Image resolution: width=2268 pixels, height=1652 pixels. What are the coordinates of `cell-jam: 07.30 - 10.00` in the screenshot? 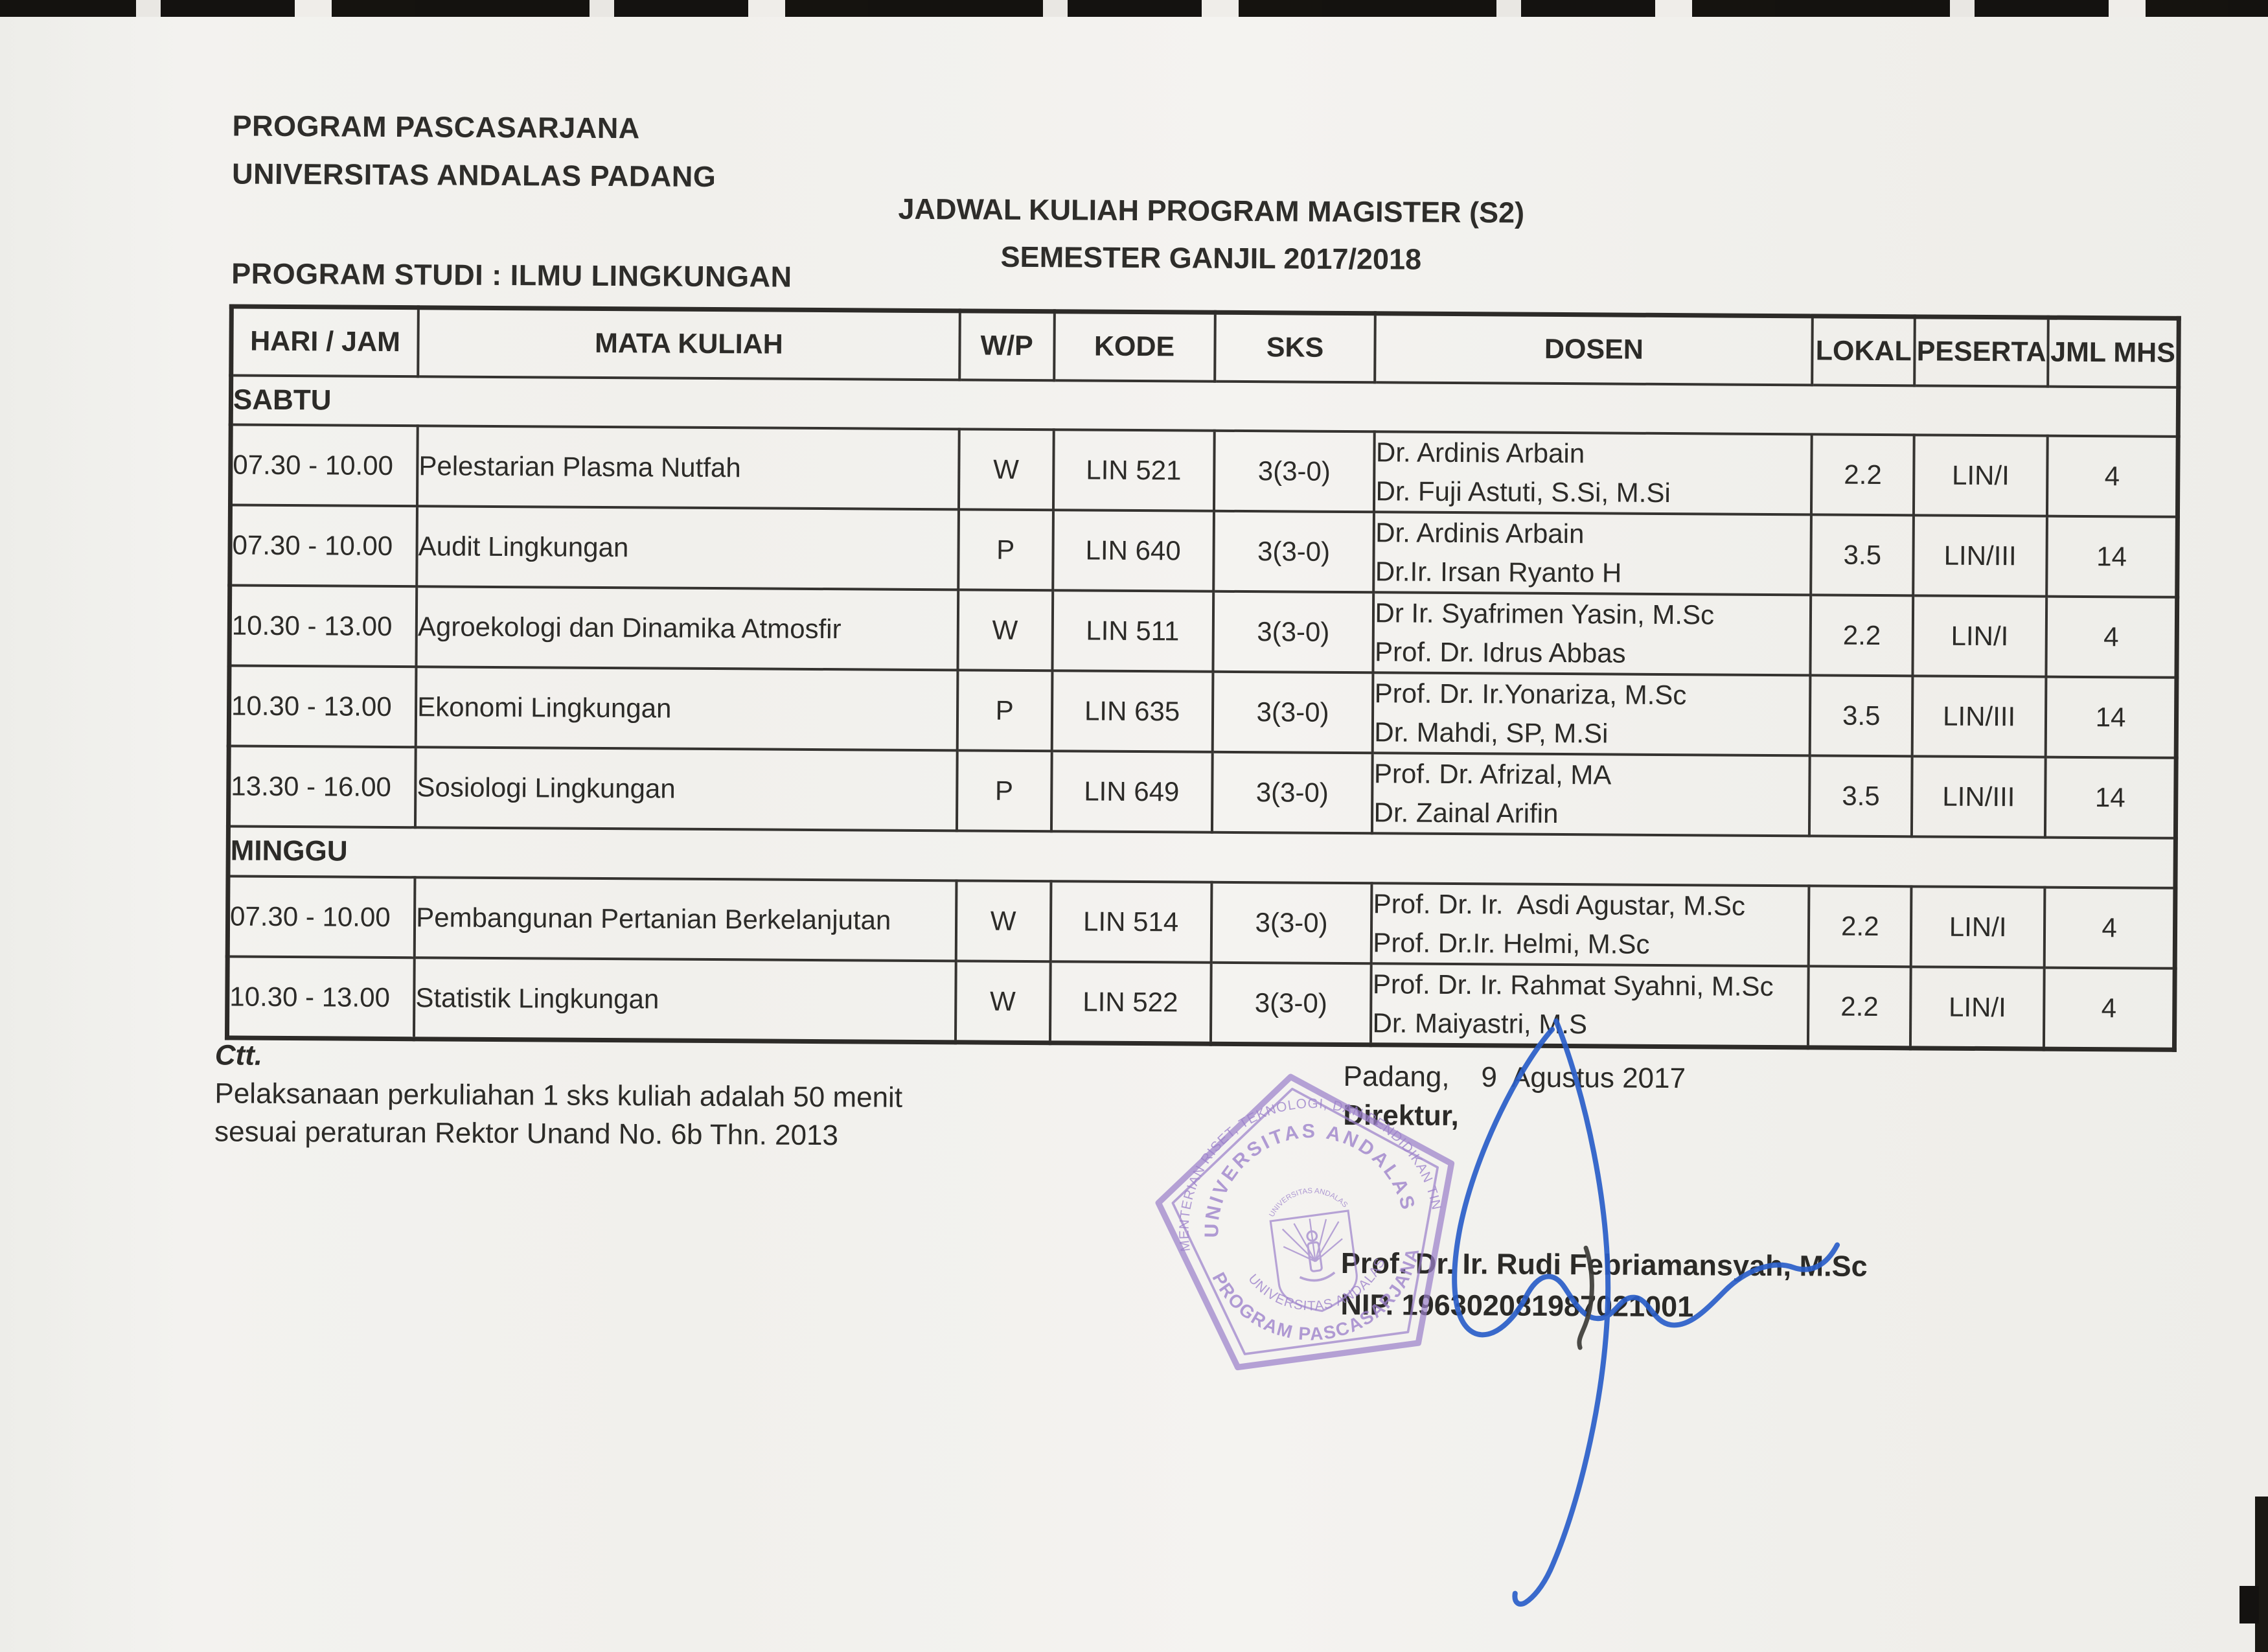 It's located at (324, 465).